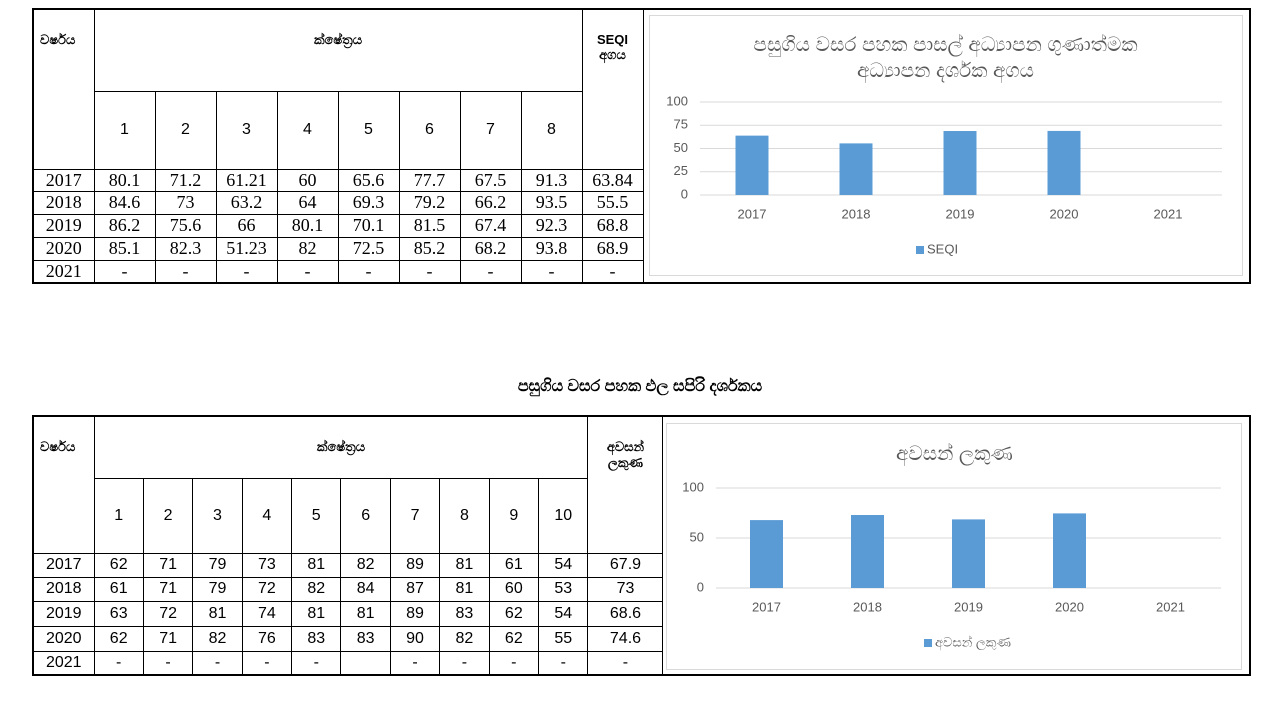  Describe the element at coordinates (307, 130) in the screenshot. I see `column-number: 4` at that location.